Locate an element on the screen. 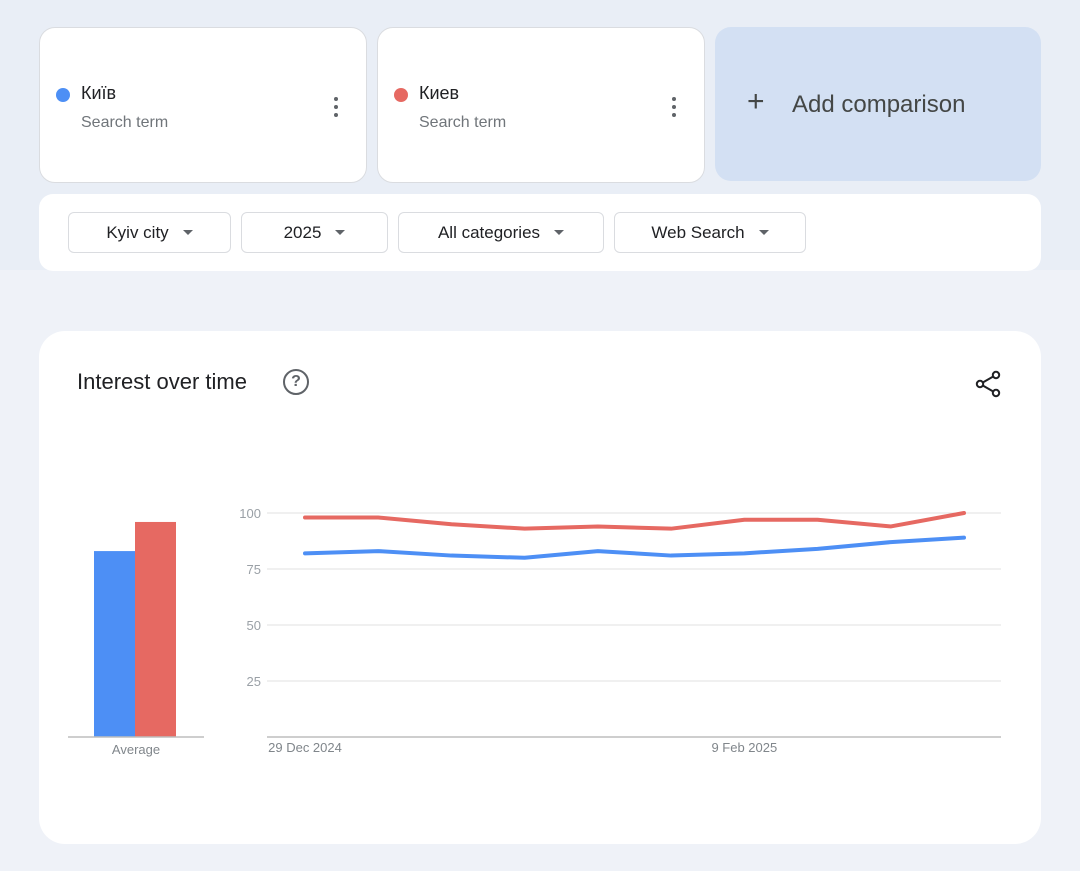 The width and height of the screenshot is (1080, 871). y-tick-label: 100 is located at coordinates (250, 513).